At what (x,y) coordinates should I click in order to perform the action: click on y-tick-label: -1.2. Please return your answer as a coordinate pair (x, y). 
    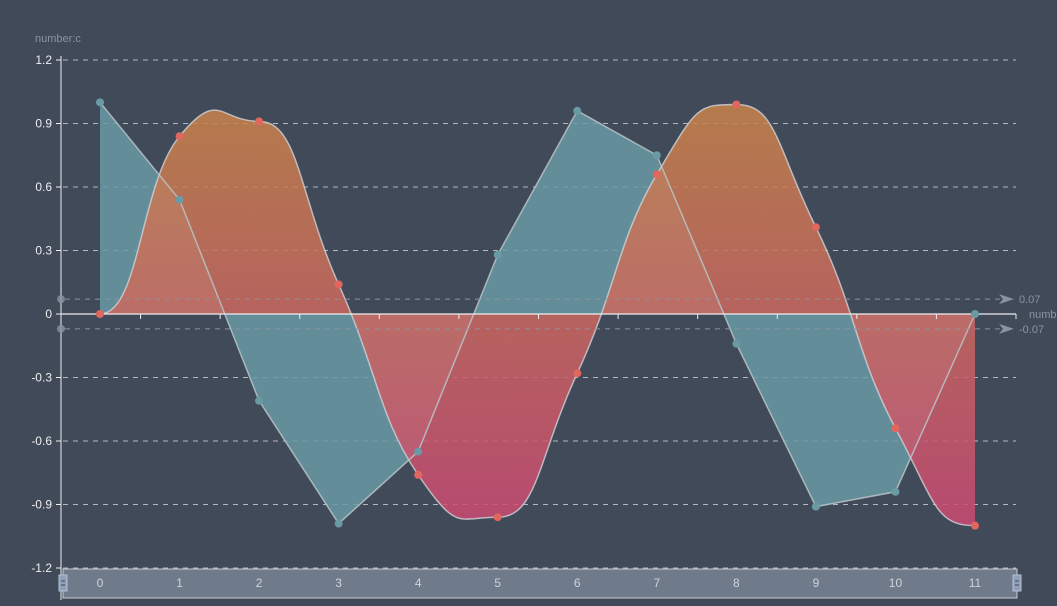
    Looking at the image, I should click on (41, 568).